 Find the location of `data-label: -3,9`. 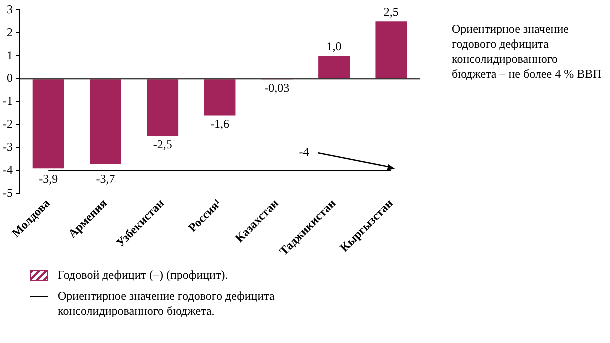

data-label: -3,9 is located at coordinates (48, 179).